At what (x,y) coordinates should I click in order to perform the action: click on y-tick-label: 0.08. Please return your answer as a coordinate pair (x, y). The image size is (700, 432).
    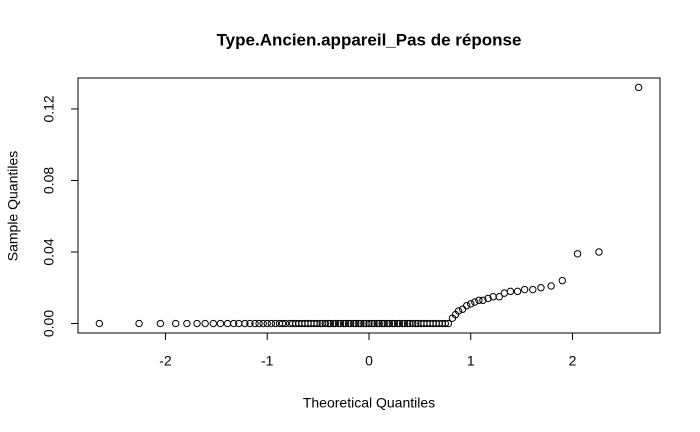
    Looking at the image, I should click on (49, 180).